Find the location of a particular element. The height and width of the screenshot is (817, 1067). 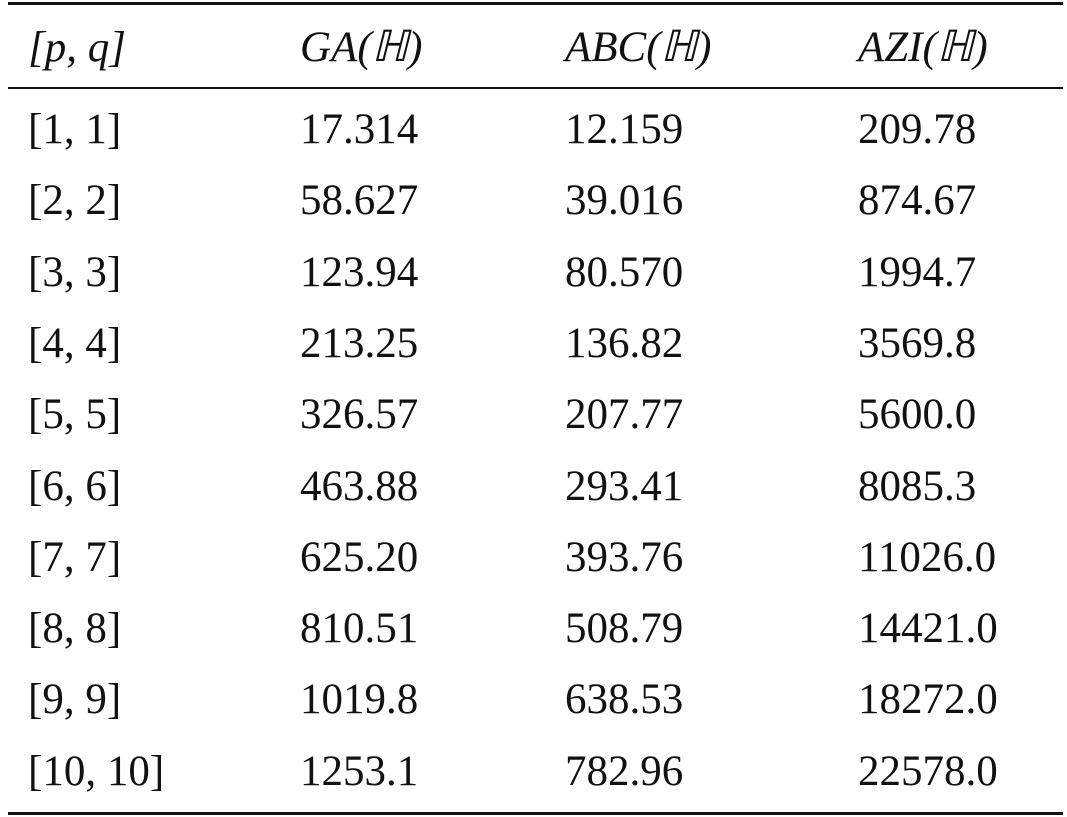

table-cell: [6, 6] is located at coordinates (75, 486).